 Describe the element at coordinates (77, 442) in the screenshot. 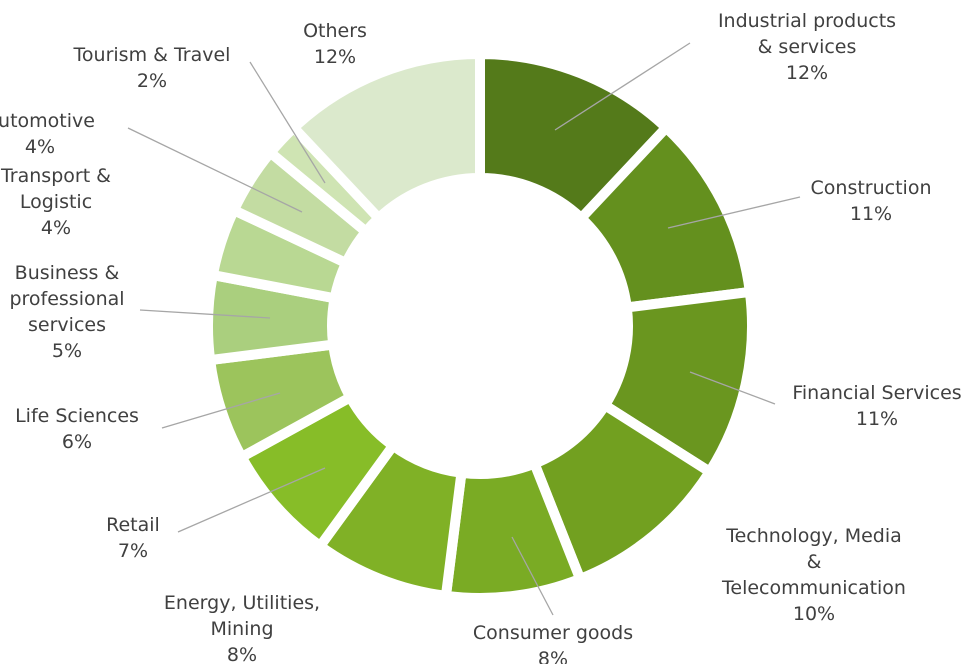

I see `value-label: 6%` at that location.